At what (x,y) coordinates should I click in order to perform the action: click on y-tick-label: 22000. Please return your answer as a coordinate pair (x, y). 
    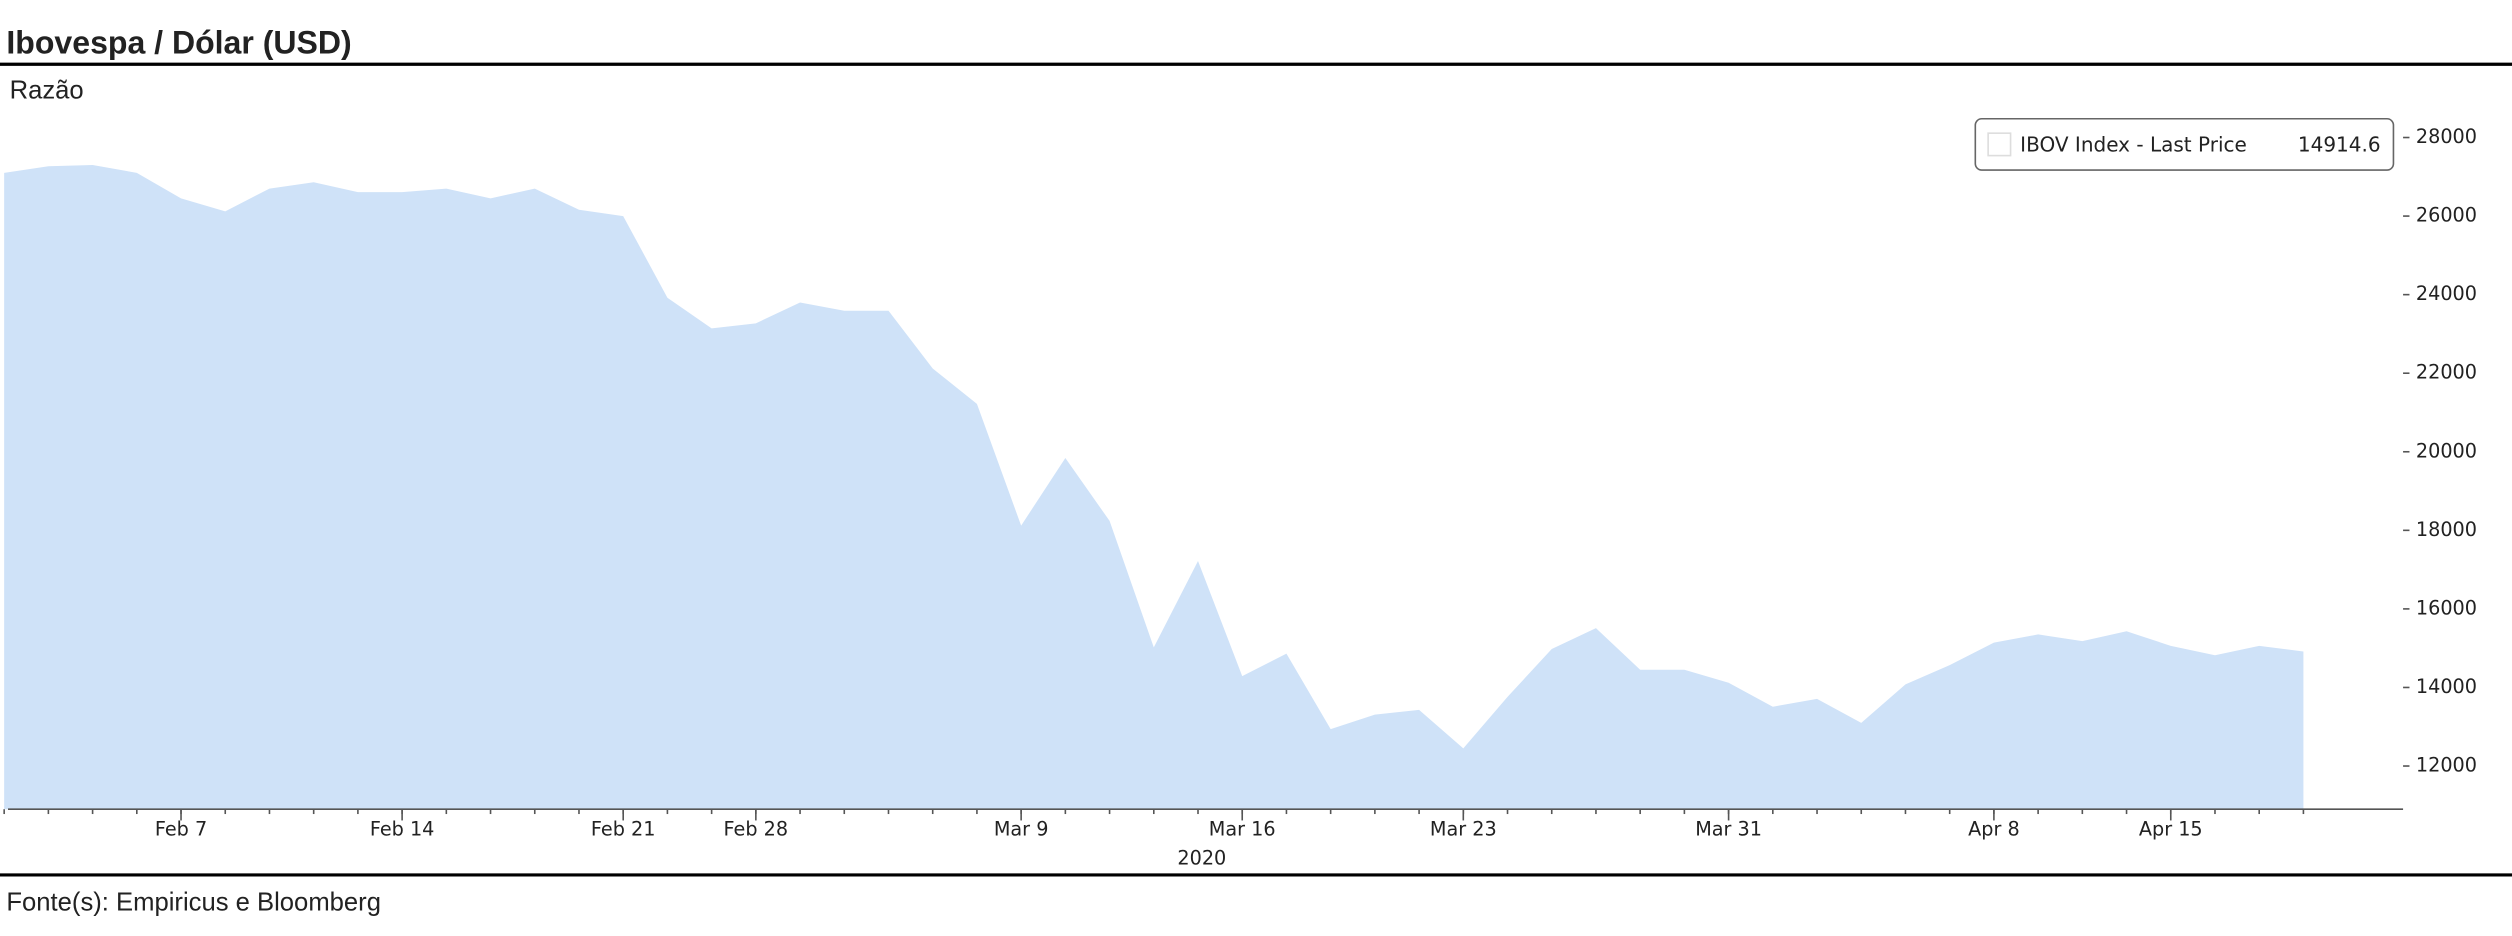
    Looking at the image, I should click on (2446, 372).